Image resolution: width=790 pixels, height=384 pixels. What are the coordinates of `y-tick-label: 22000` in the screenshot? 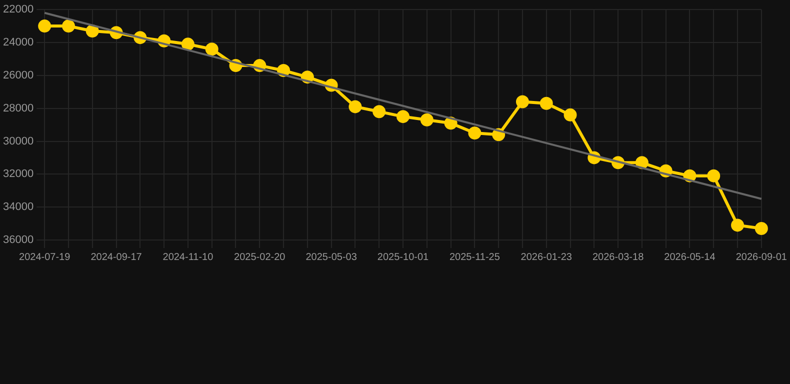 It's located at (18, 10).